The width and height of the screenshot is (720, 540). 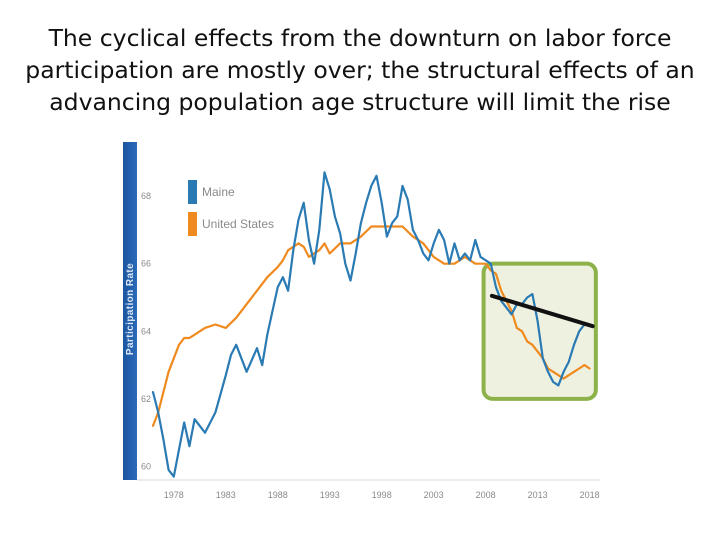 What do you see at coordinates (146, 466) in the screenshot?
I see `y-tick-label: 60` at bounding box center [146, 466].